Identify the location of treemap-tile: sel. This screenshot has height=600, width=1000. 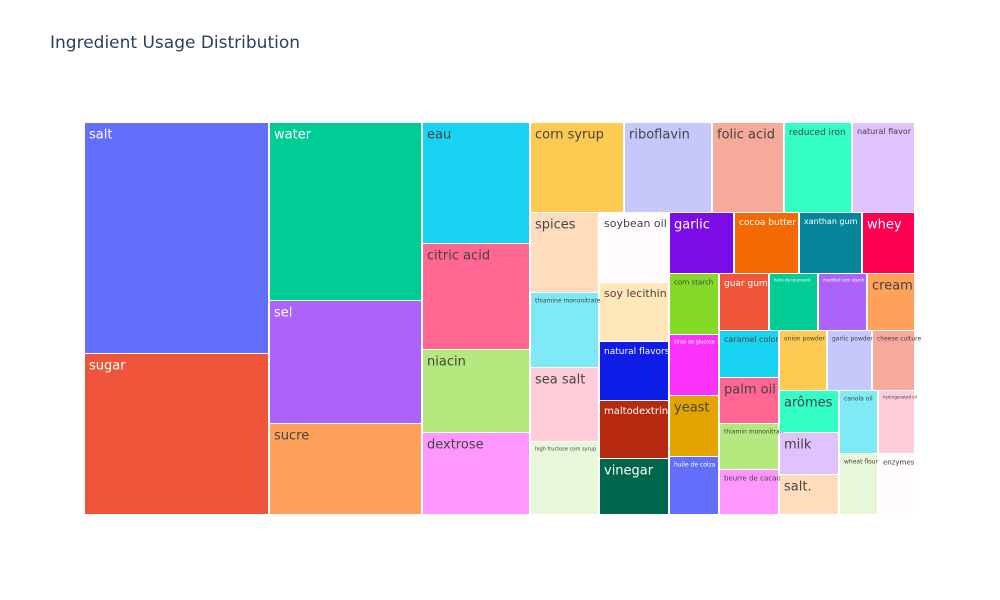
(345, 362).